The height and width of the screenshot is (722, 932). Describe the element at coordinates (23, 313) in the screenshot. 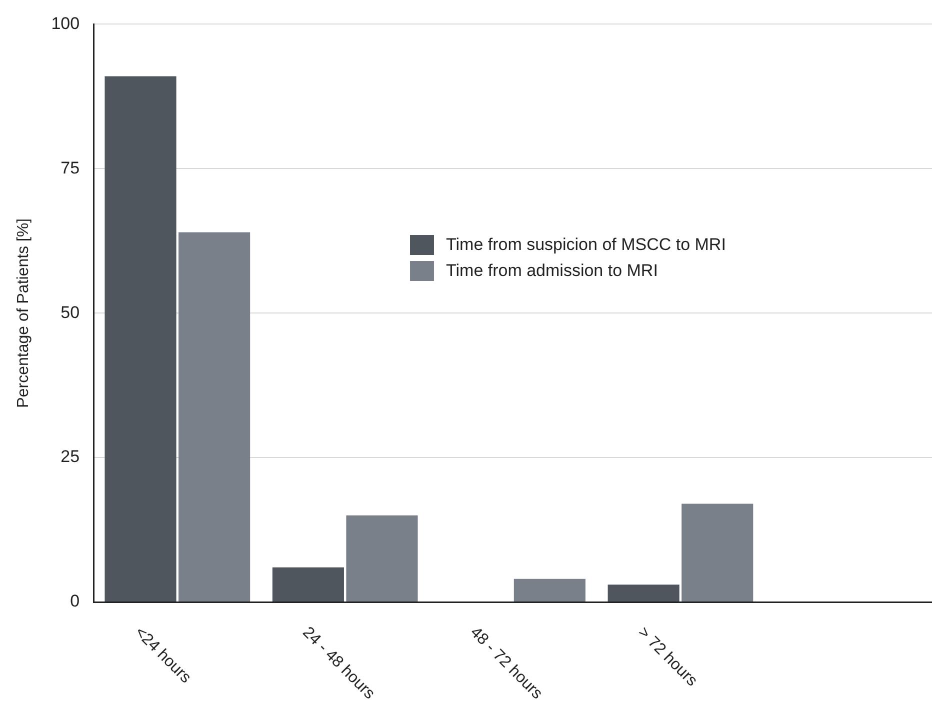

I see `y-axis-title: Percentage of Patients [%]` at that location.